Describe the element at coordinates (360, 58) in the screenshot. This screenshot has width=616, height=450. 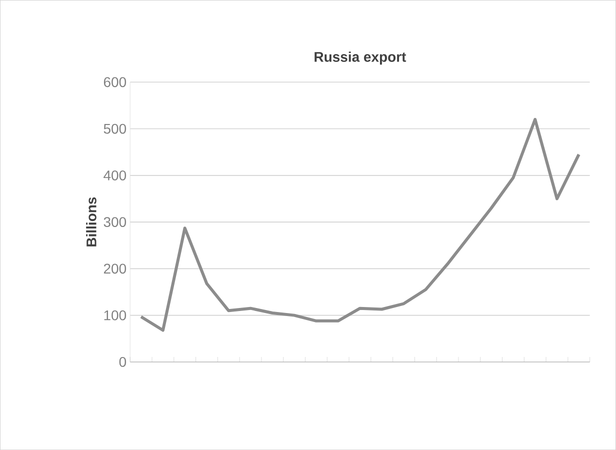
I see `chart-title: Russia export` at that location.